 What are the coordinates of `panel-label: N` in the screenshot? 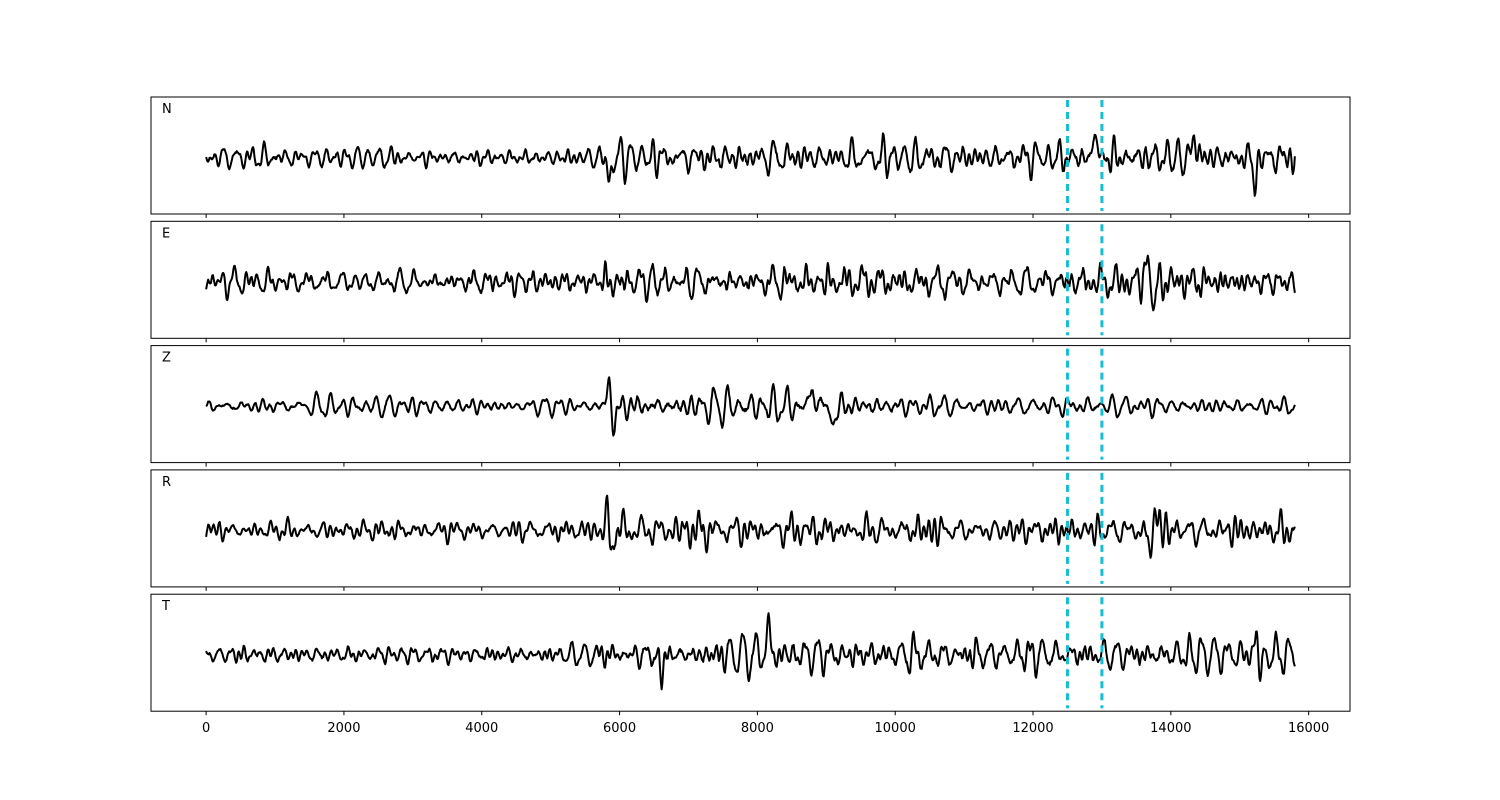 It's located at (167, 109).